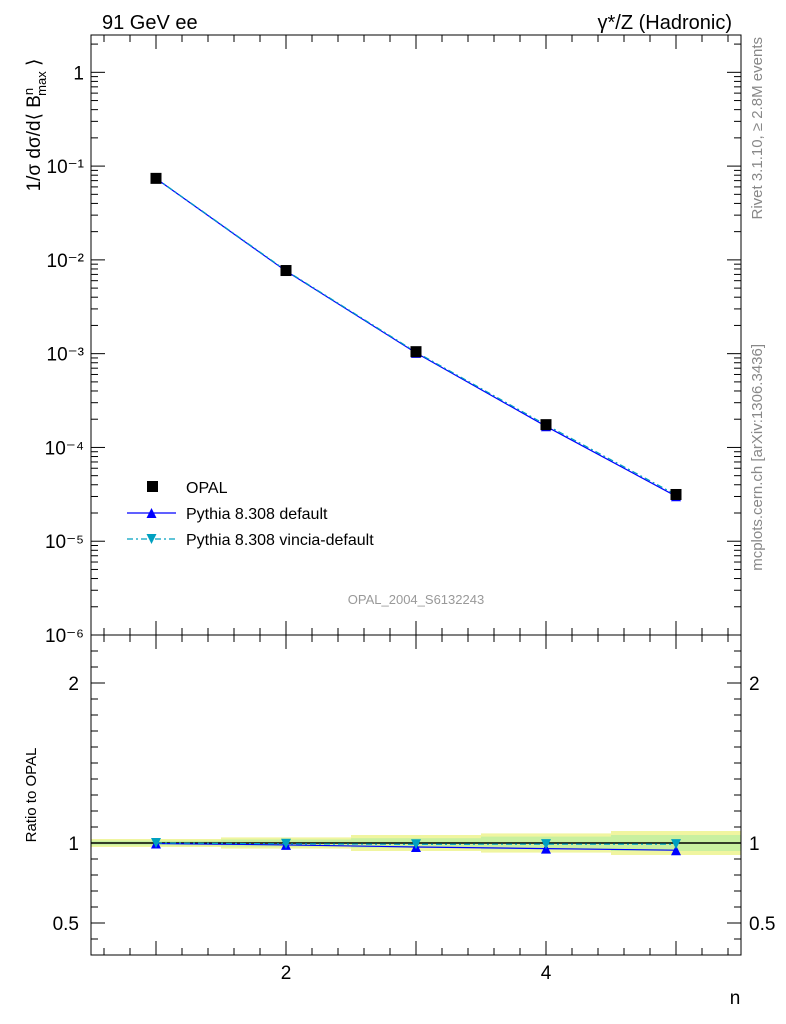 This screenshot has width=786, height=1024. Describe the element at coordinates (757, 128) in the screenshot. I see `rivet-version-label: Rivet 3.1.10, ≥ 2.8M events` at that location.